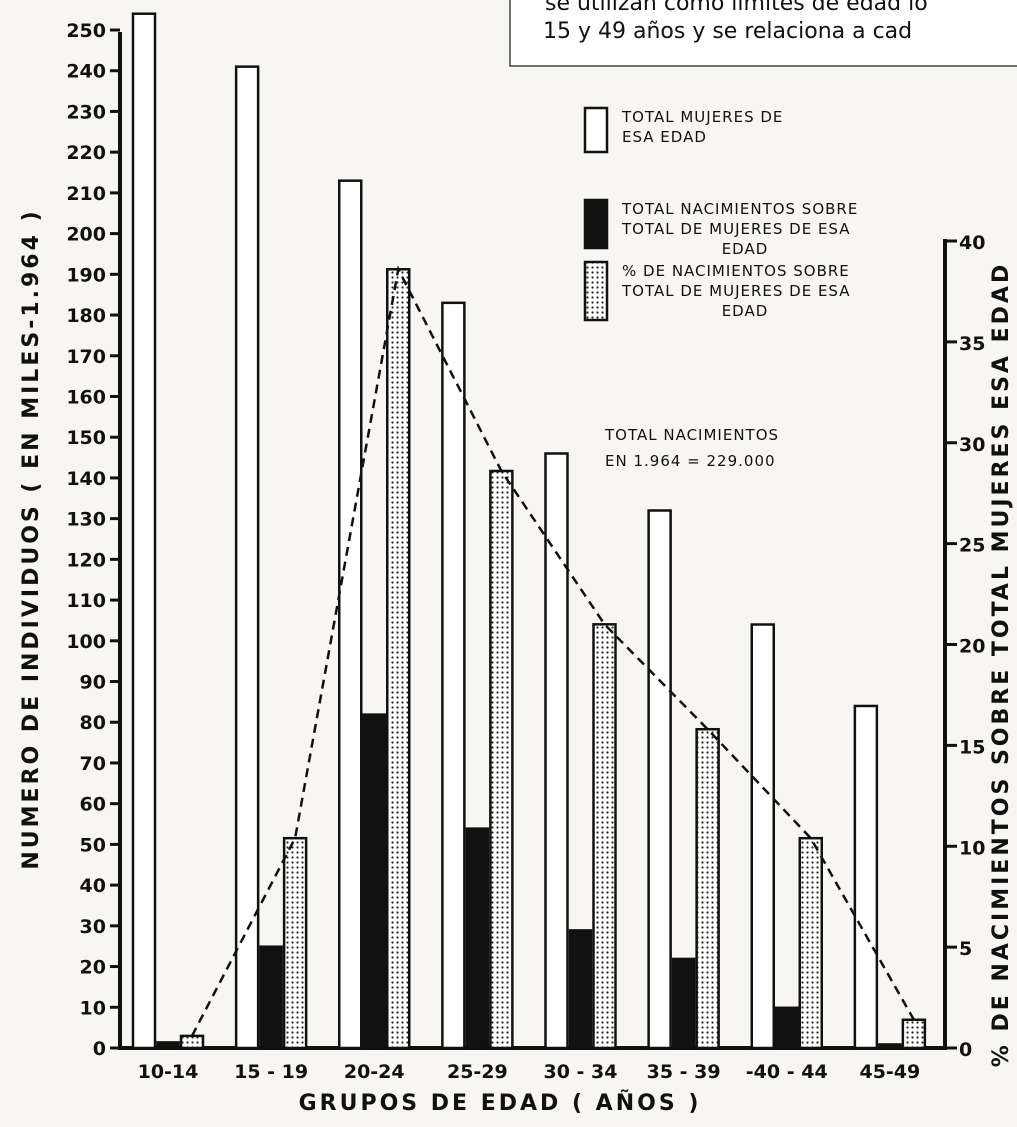 This screenshot has width=1017, height=1127. Describe the element at coordinates (86, 194) in the screenshot. I see `left-tick-label: 210` at that location.